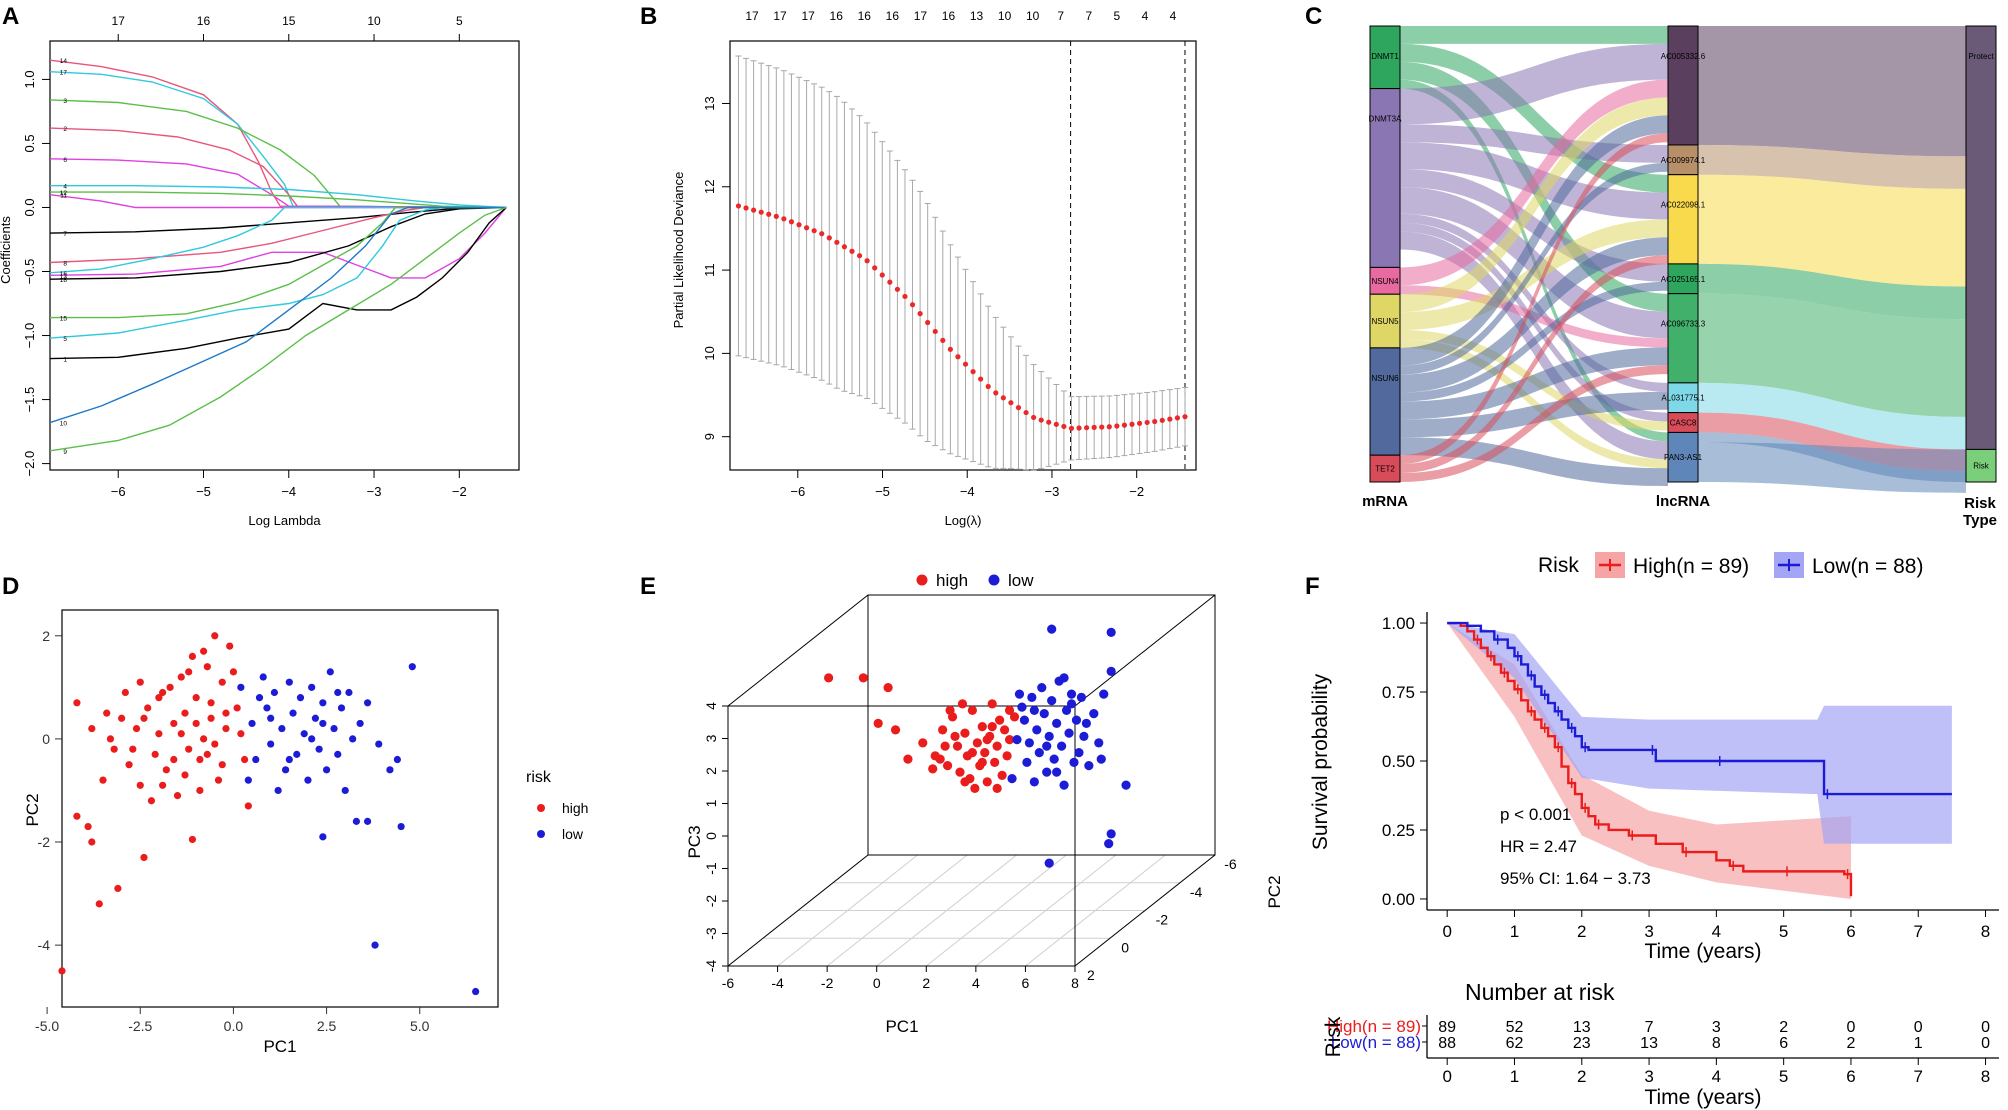 The height and width of the screenshot is (1110, 2008). I want to click on risk-table-count: 62, so click(1515, 1043).